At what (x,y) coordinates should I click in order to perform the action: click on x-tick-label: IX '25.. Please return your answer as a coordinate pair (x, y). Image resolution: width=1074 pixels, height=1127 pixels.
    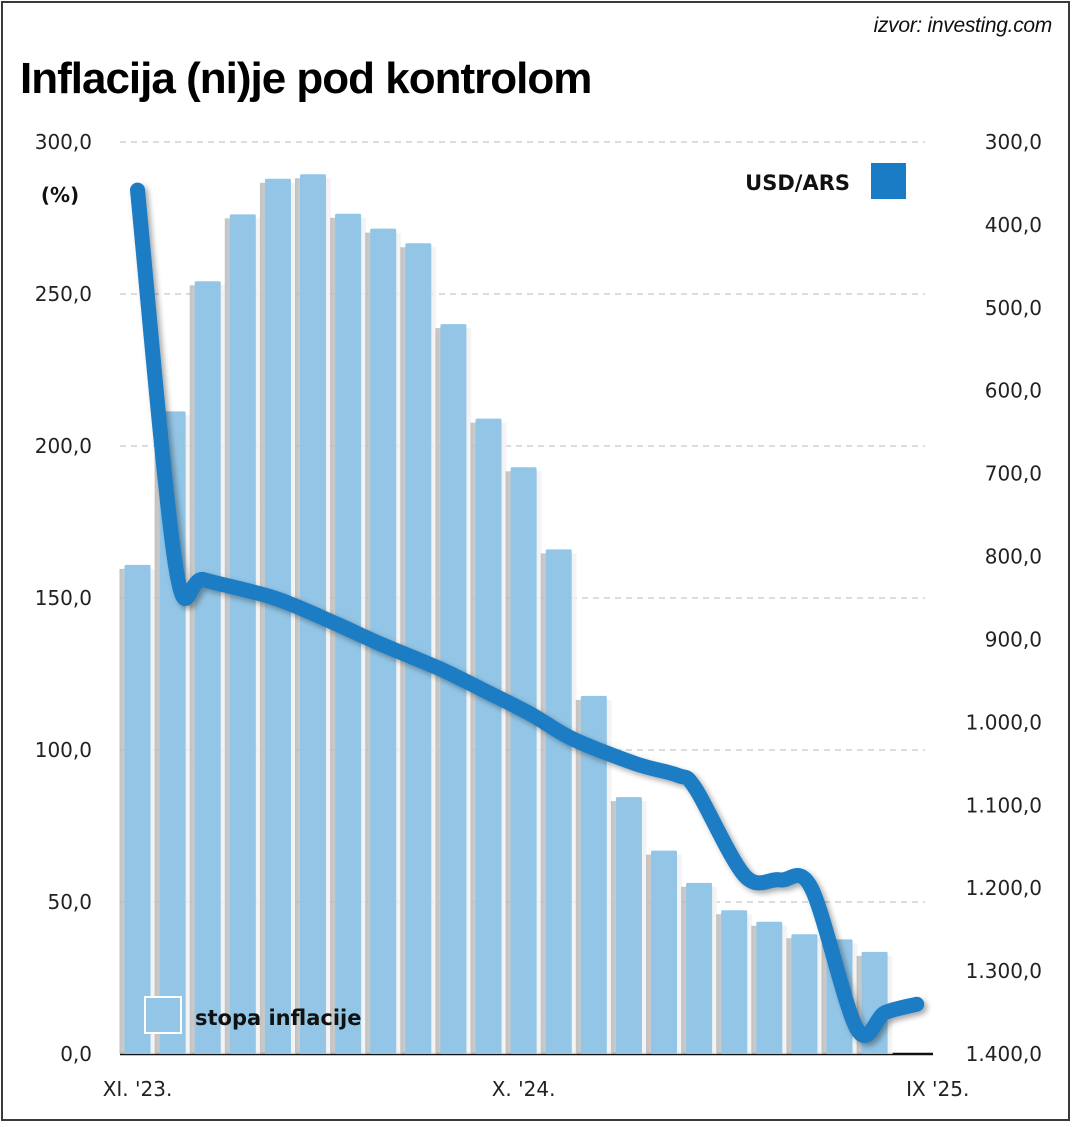
    Looking at the image, I should click on (937, 1089).